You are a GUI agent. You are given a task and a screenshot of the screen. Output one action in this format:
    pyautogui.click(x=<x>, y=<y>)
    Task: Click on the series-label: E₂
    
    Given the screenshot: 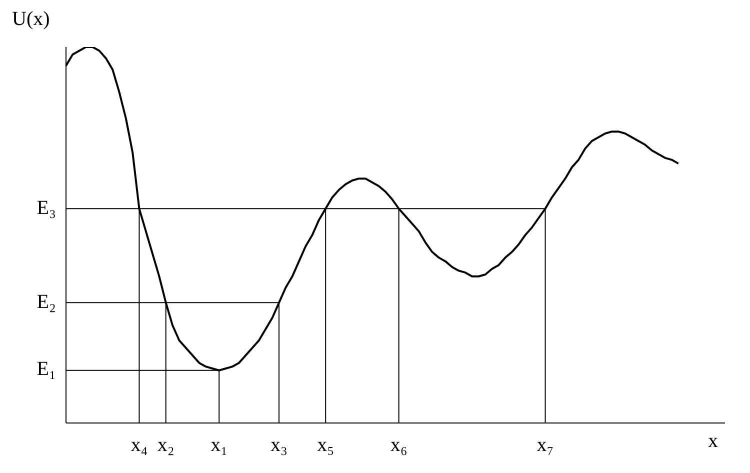 What is the action you would take?
    pyautogui.click(x=46, y=302)
    